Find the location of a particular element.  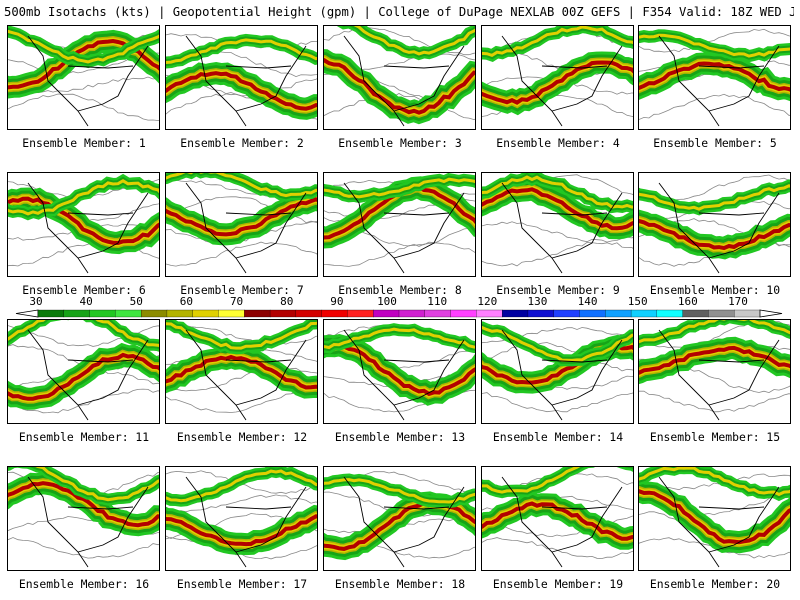

ensemble-member-label: Ensemble Member: 5 is located at coordinates (715, 143).